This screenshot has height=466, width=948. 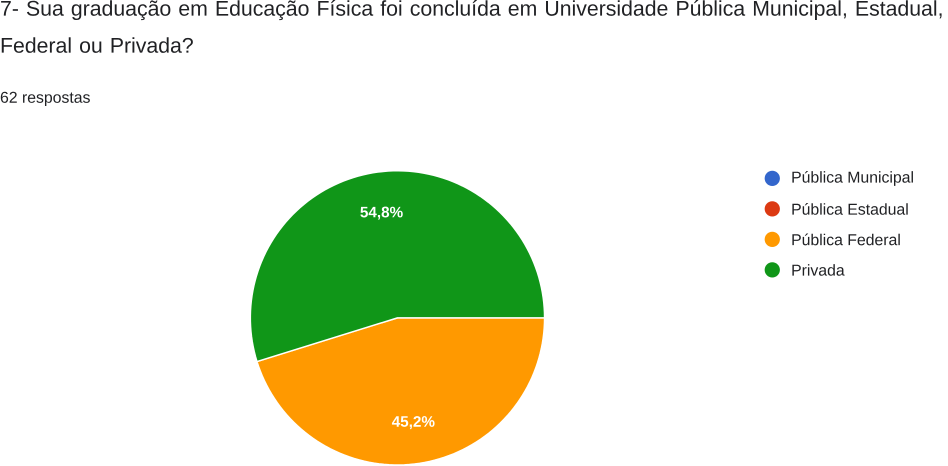 I want to click on legend-label: Pública Federal, so click(x=846, y=240).